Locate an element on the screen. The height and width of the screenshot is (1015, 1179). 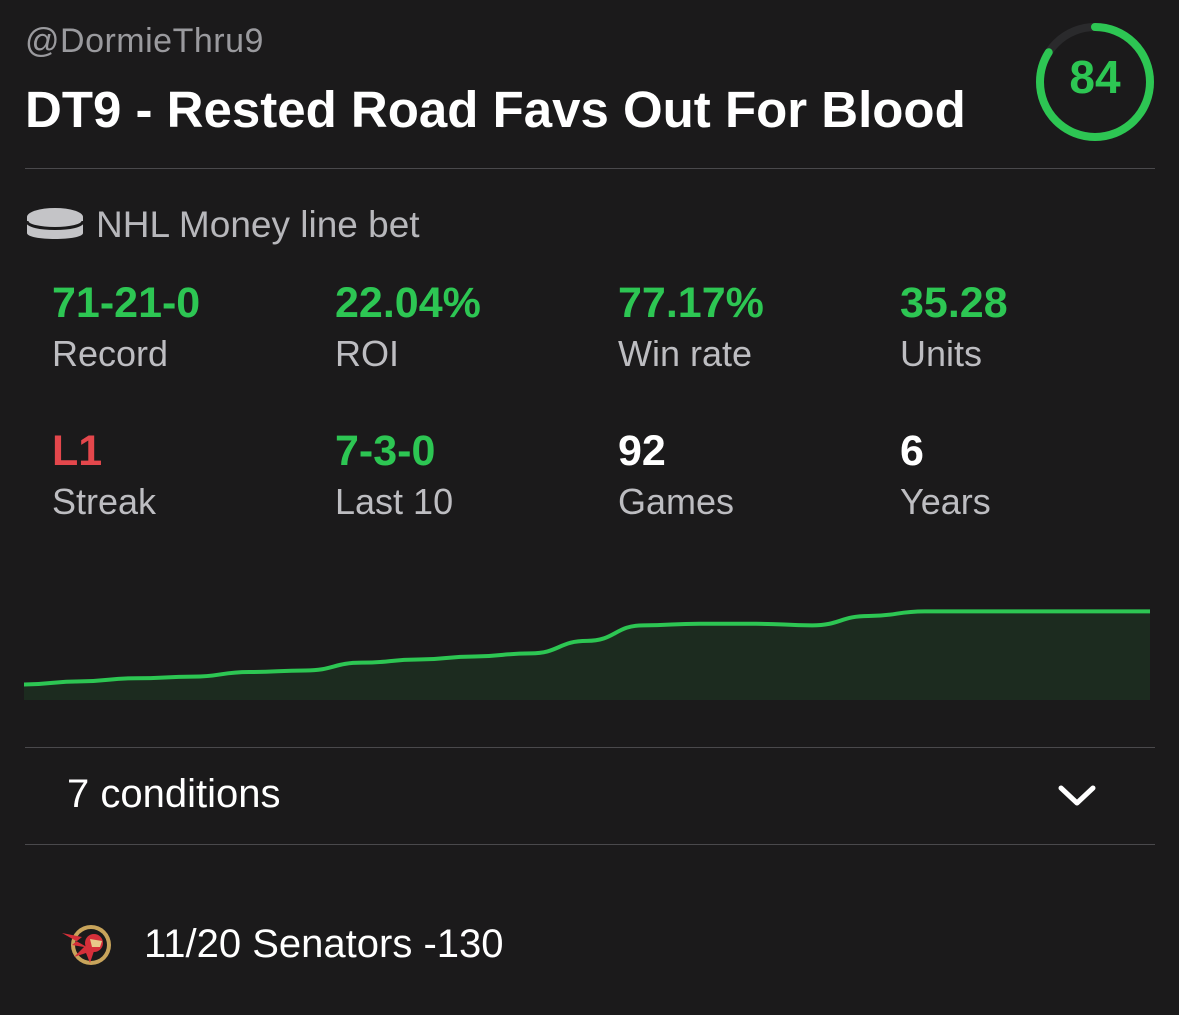
stat-record-value: 71-21-0 is located at coordinates (126, 303).